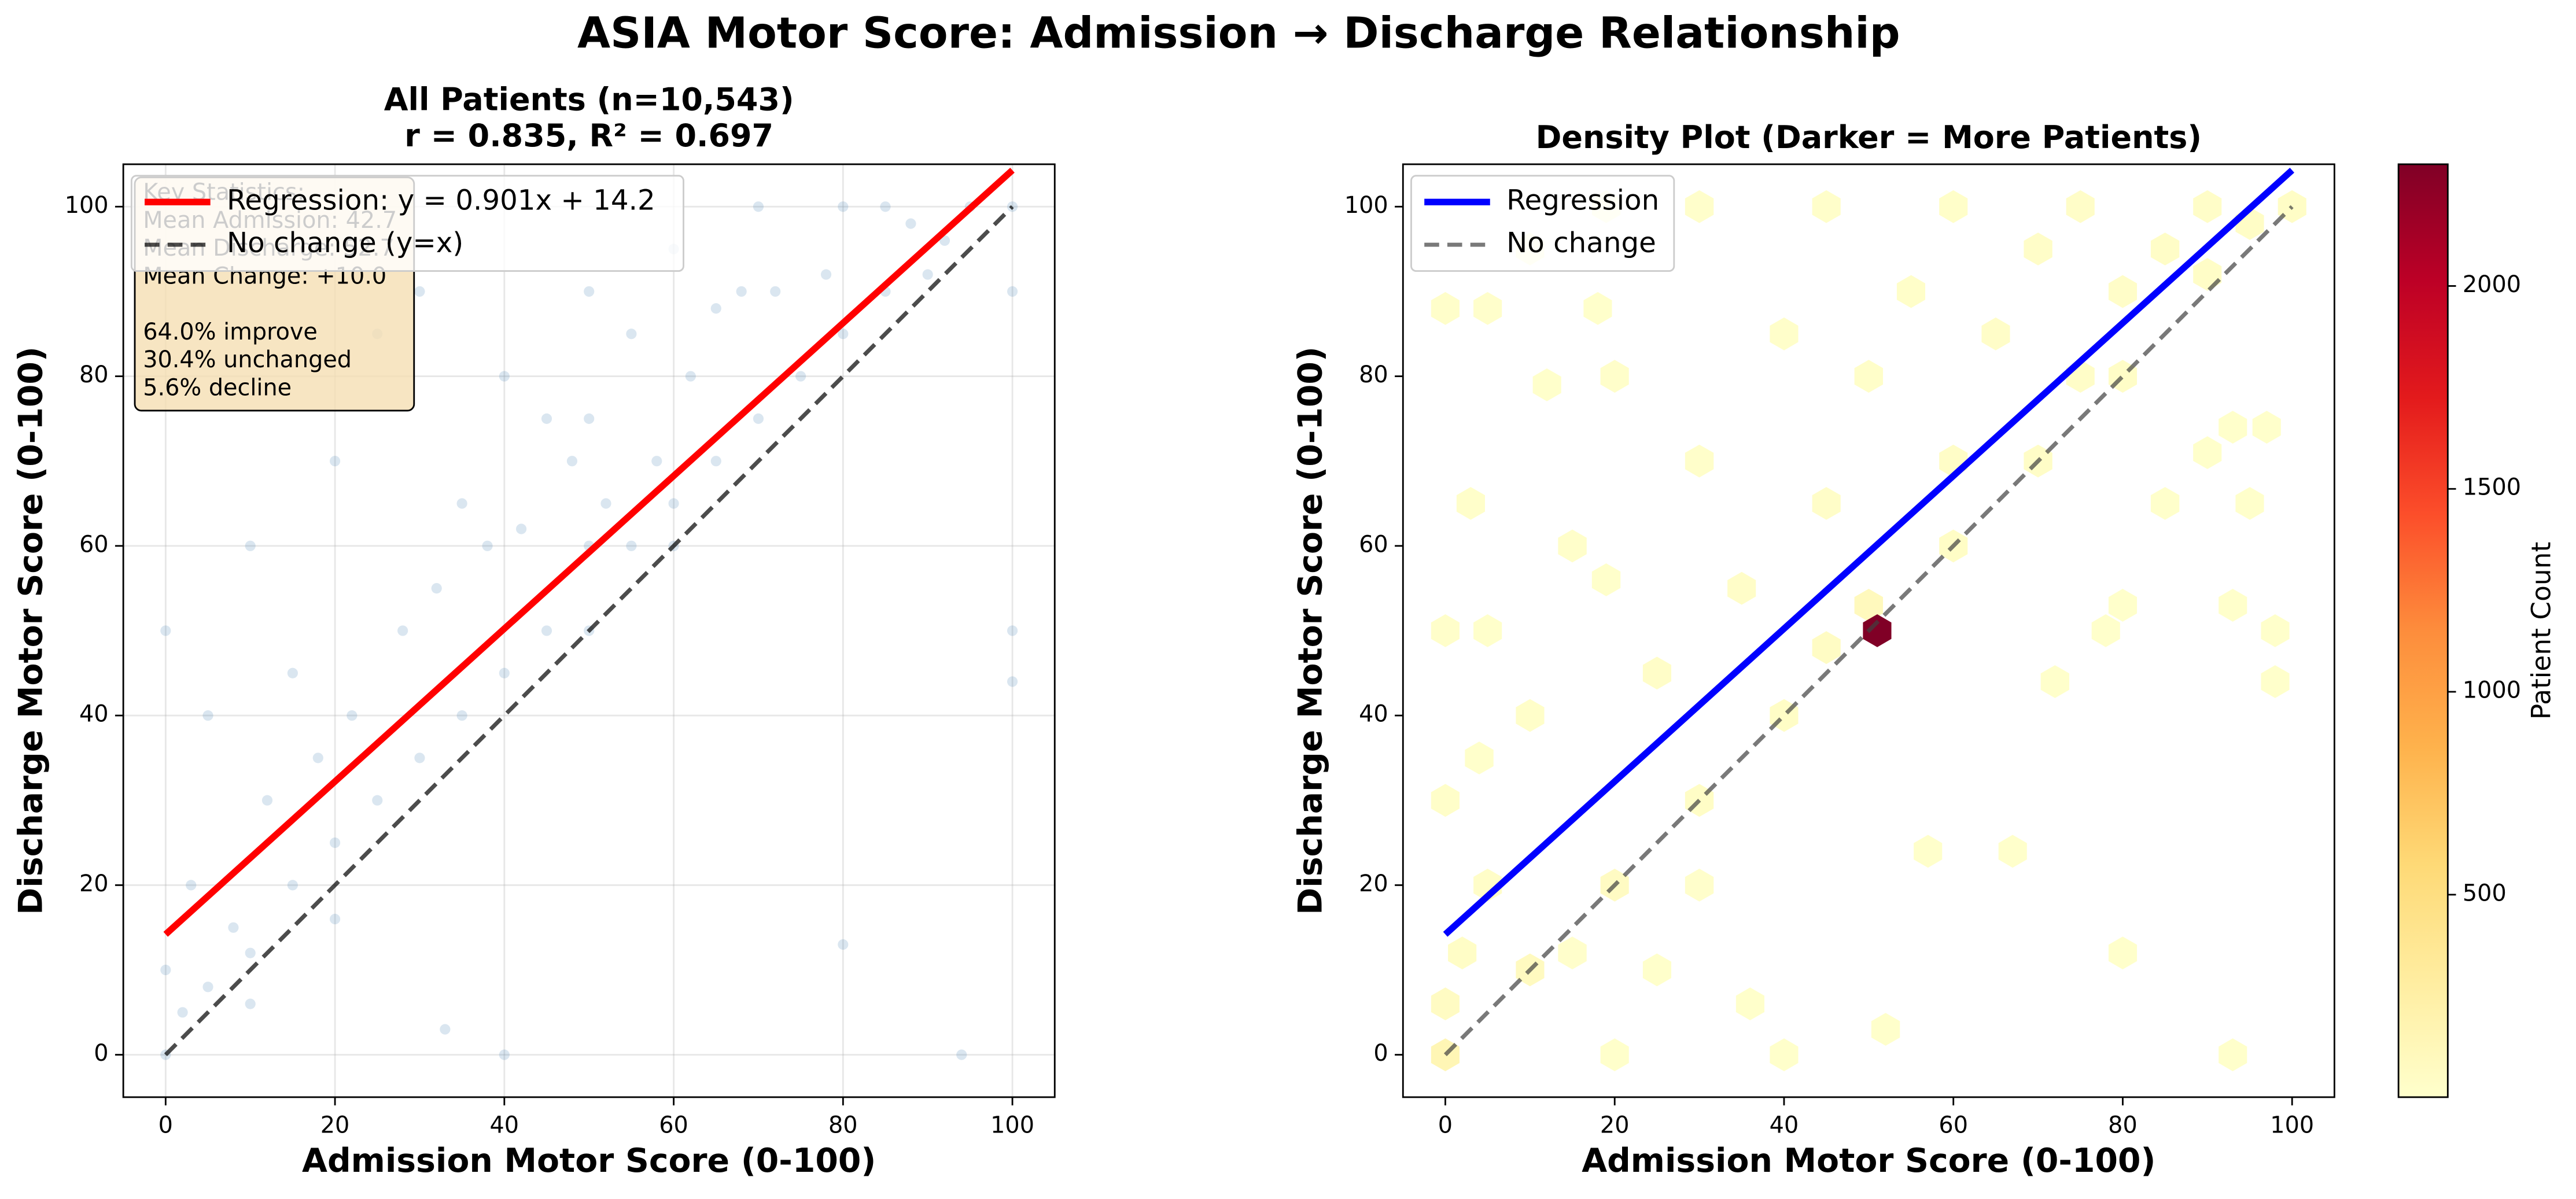 The image size is (2576, 1199). I want to click on y-tick-label: 80, so click(1373, 375).